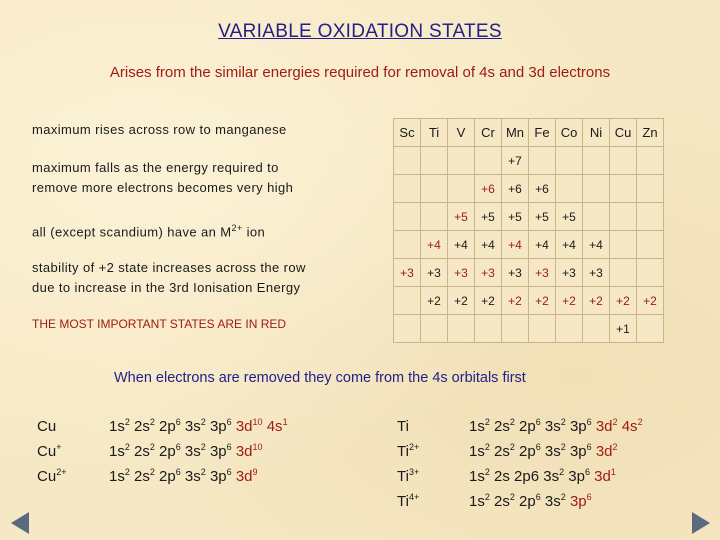 The image size is (720, 540). What do you see at coordinates (408, 501) in the screenshot?
I see `ion-label: Ti4+` at bounding box center [408, 501].